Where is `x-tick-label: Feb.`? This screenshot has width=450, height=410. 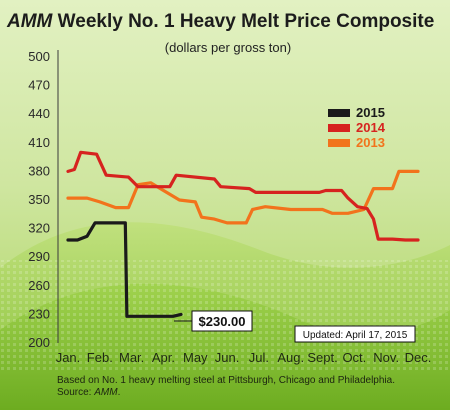 x-tick-label: Feb. is located at coordinates (100, 357).